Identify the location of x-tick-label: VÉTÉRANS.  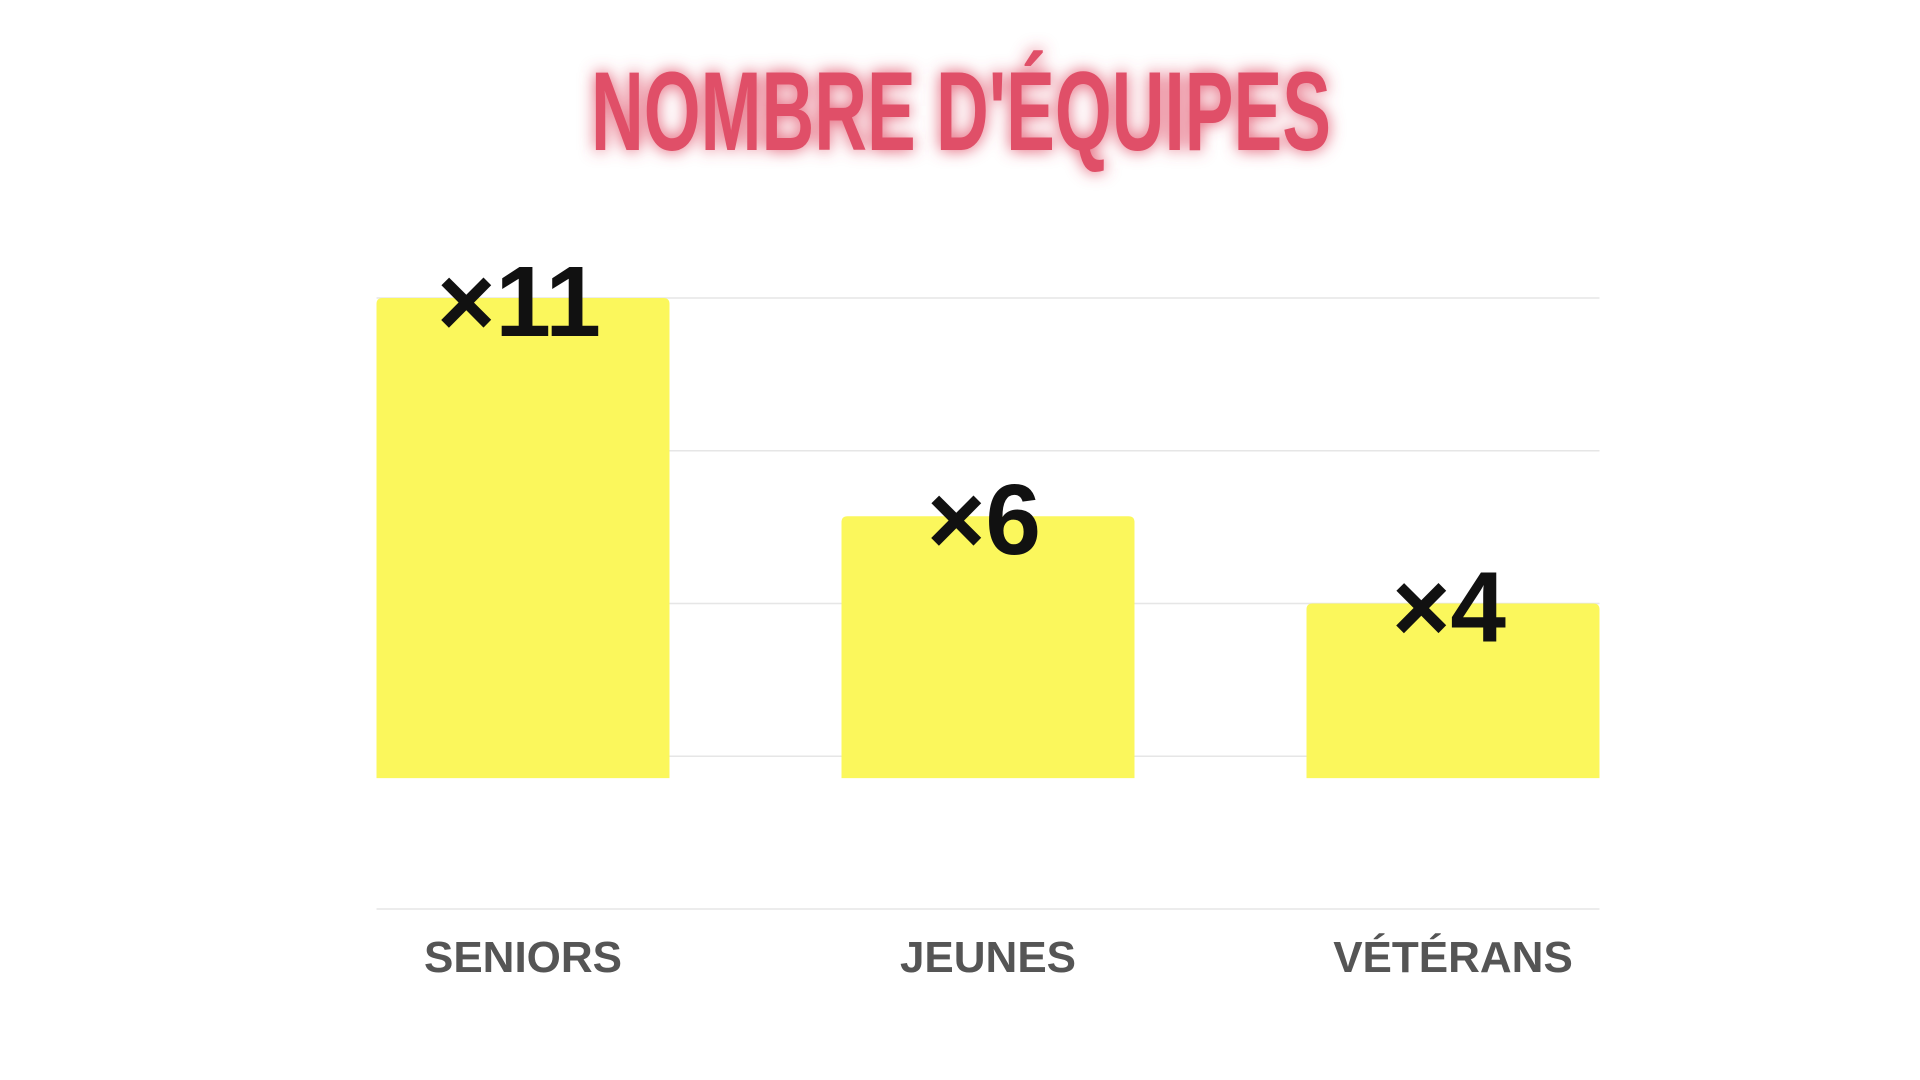
(1453, 957).